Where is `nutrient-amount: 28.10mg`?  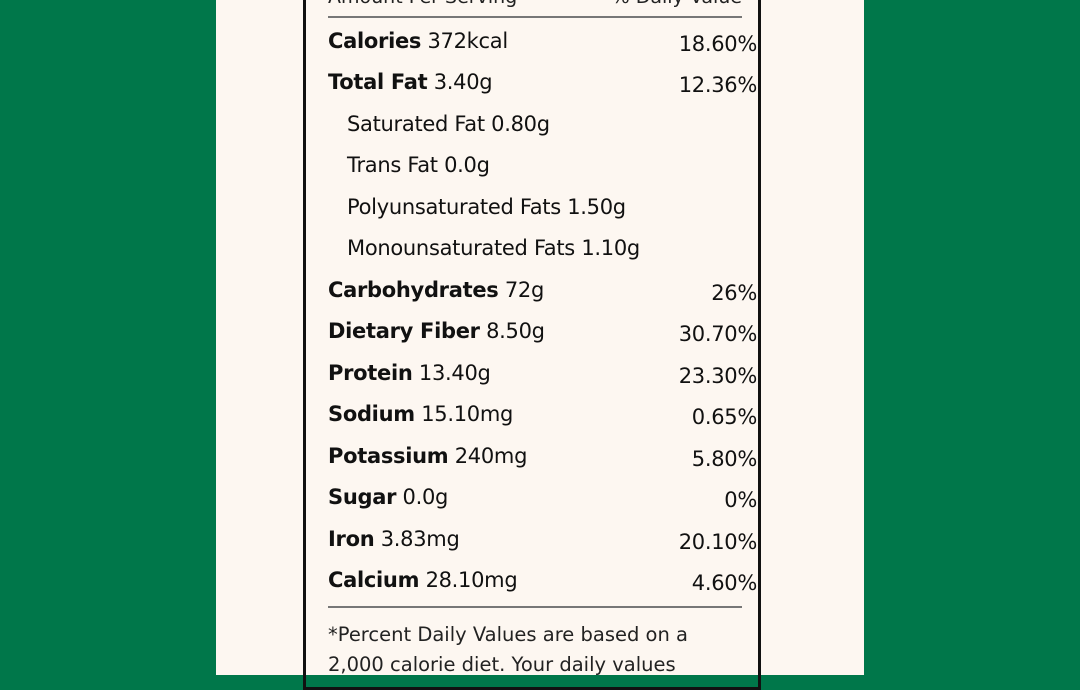
nutrient-amount: 28.10mg is located at coordinates (471, 580).